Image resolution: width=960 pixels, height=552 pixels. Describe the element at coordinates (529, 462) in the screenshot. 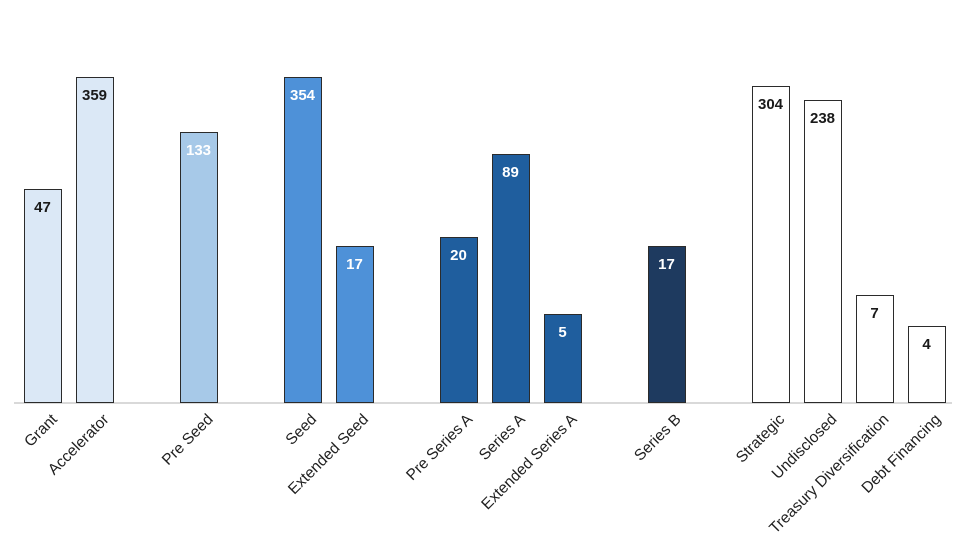

I see `x-axis-label-extended-series-a: Extended Series A` at that location.